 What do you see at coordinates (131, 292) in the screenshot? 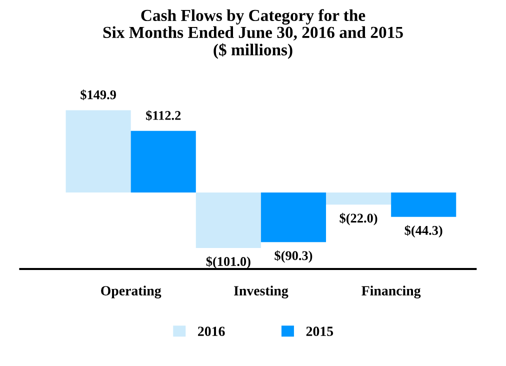
I see `x-tick-label: Operating` at bounding box center [131, 292].